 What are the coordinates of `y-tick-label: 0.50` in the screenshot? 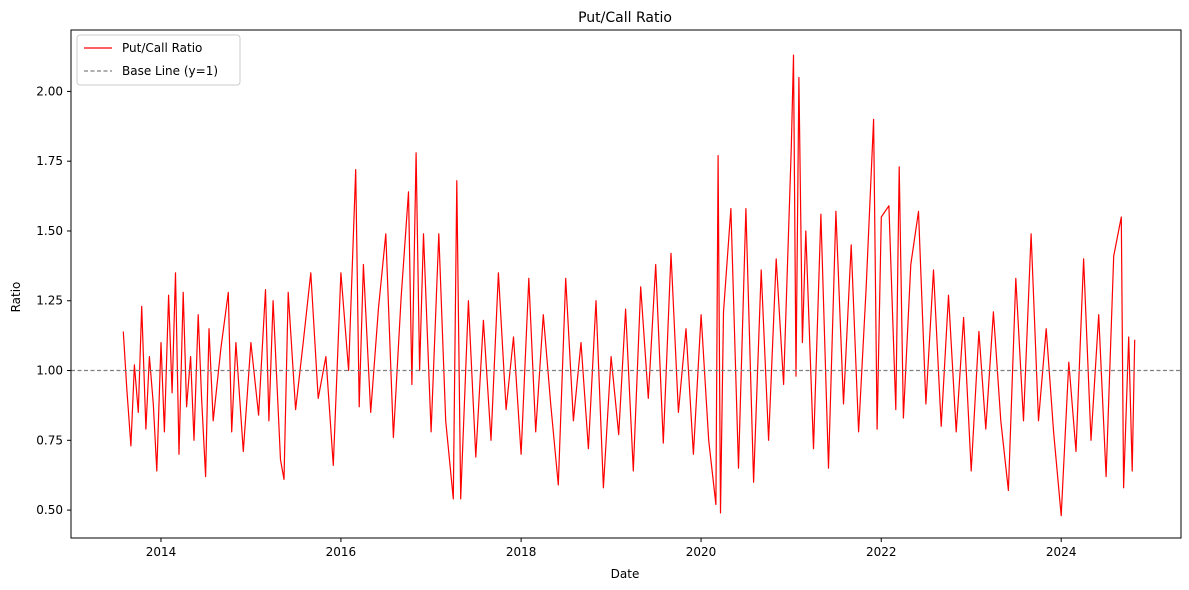 It's located at (49, 510).